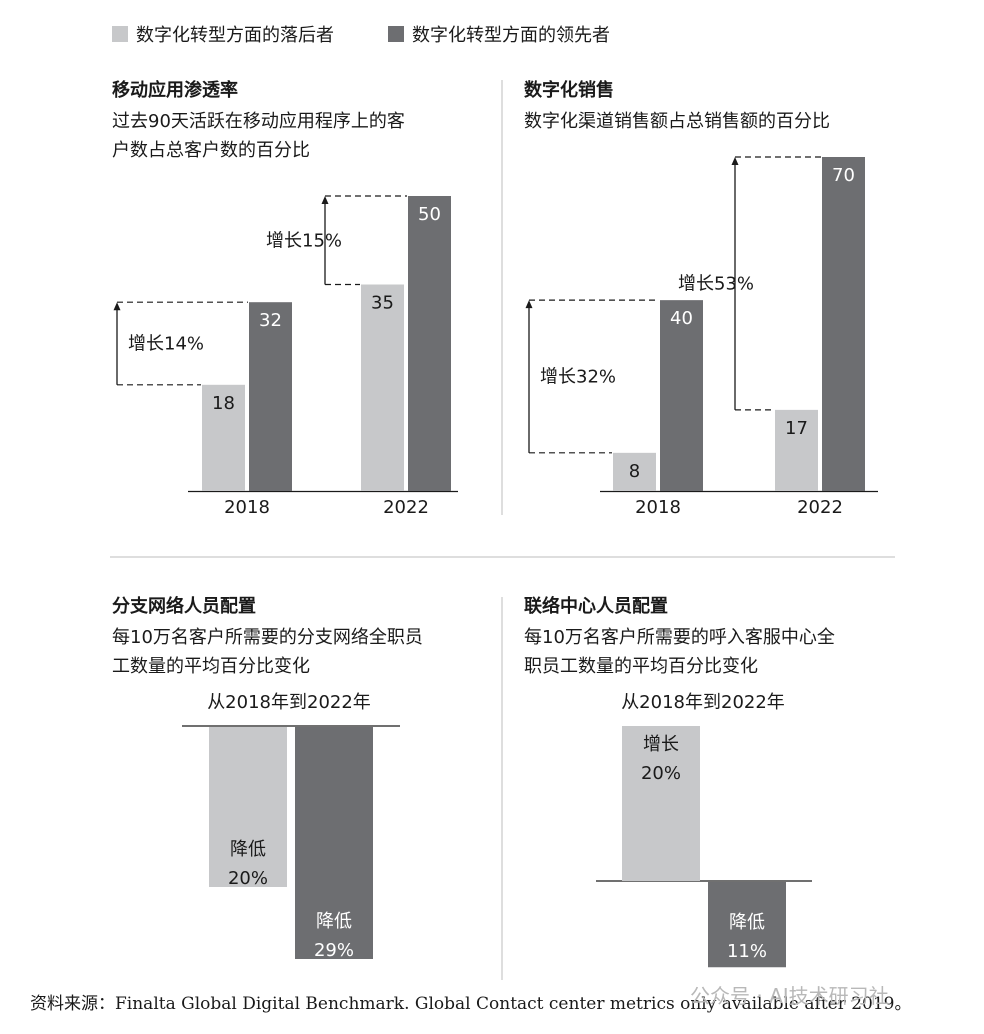  Describe the element at coordinates (248, 807) in the screenshot. I see `panel3-bar-laggard` at that location.